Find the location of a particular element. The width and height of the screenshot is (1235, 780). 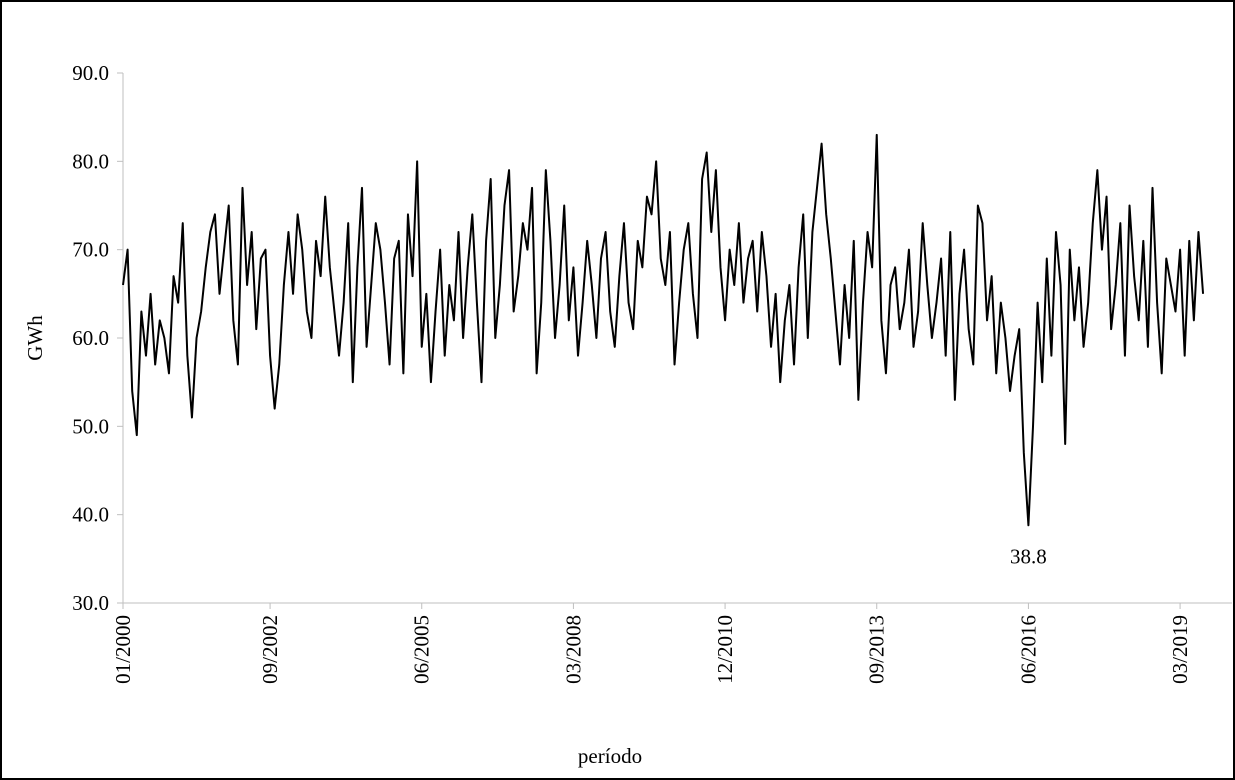

x-tick-label: 09/2013 is located at coordinates (877, 649).